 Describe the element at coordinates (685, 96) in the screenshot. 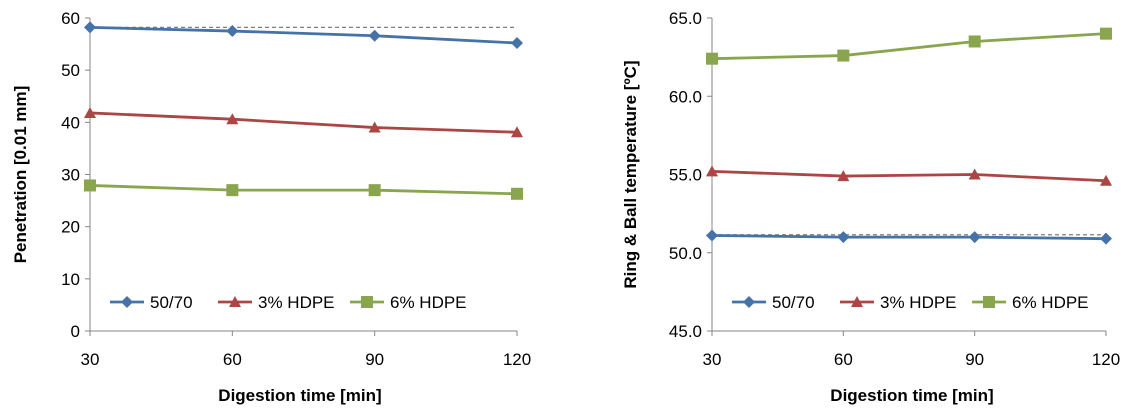

I see `y-tick-label: 60.0` at that location.